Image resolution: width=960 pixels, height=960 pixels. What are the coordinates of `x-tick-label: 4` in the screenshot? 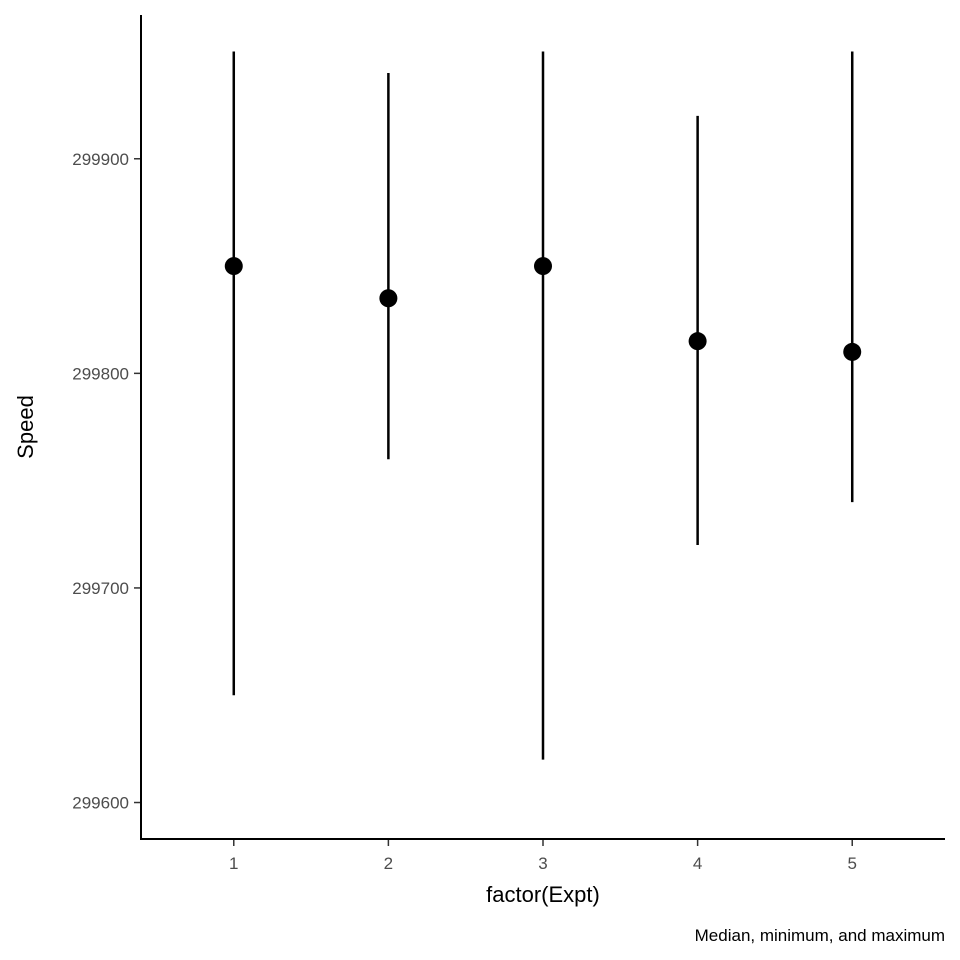 It's located at (697, 863).